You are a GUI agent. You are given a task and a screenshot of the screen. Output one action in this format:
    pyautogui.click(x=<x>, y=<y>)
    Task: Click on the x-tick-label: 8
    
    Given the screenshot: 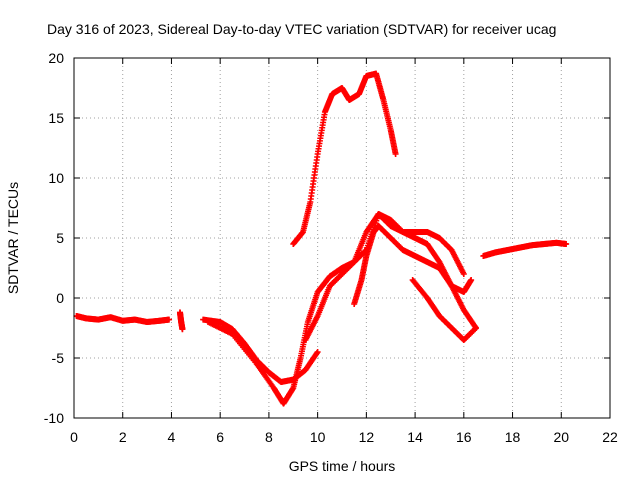 What is the action you would take?
    pyautogui.click(x=269, y=437)
    